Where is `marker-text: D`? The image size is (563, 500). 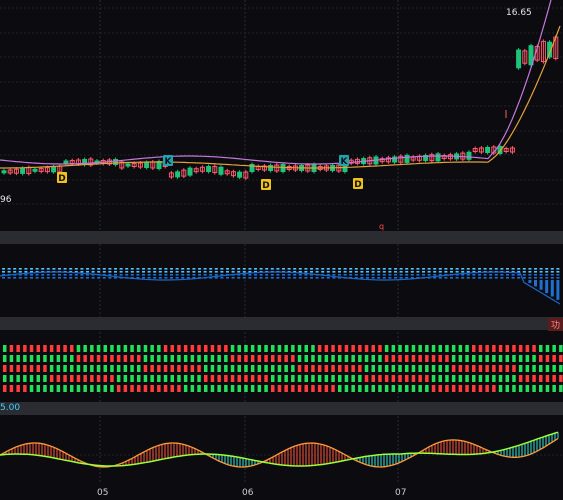 marker-text: D is located at coordinates (61, 179).